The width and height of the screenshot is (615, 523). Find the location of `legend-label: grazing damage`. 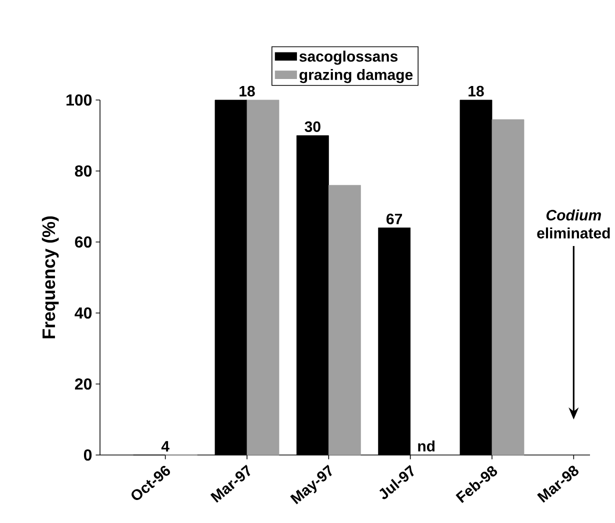

legend-label: grazing damage is located at coordinates (356, 76).